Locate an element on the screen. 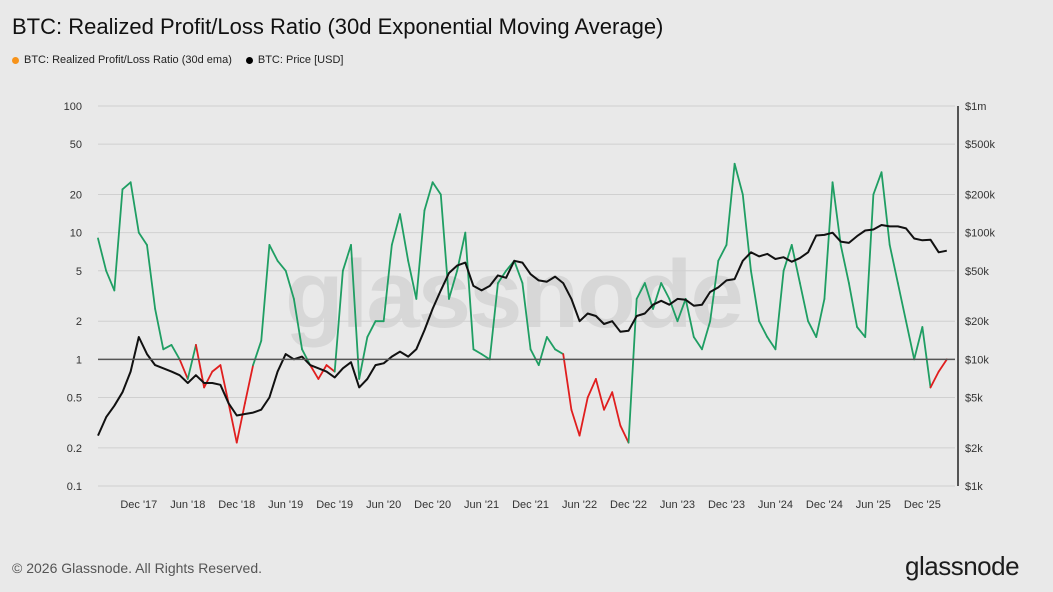 Image resolution: width=1053 pixels, height=592 pixels. right-tick-label: $1m is located at coordinates (975, 107).